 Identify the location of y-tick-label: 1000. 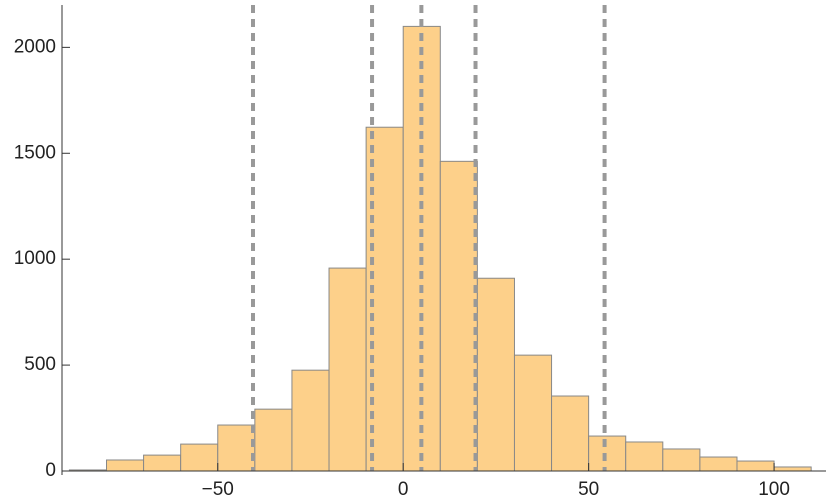
(35, 258).